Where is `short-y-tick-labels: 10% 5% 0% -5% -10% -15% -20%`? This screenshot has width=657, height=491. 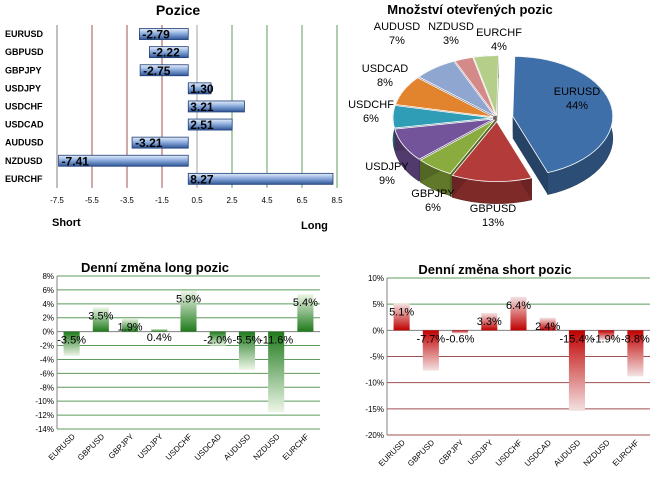
short-y-tick-labels: 10% 5% 0% -5% -10% -15% -20% is located at coordinates (374, 357).